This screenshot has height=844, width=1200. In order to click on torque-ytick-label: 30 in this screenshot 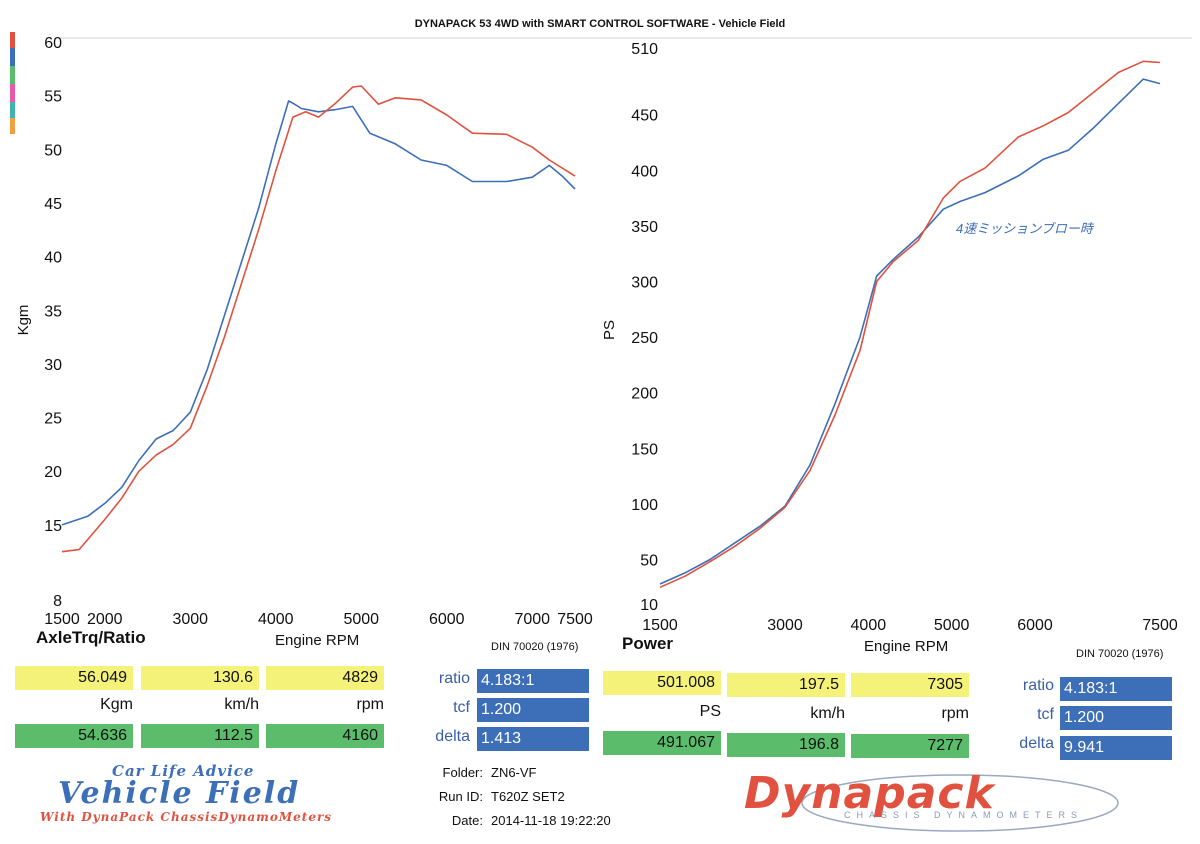, I will do `click(53, 365)`.